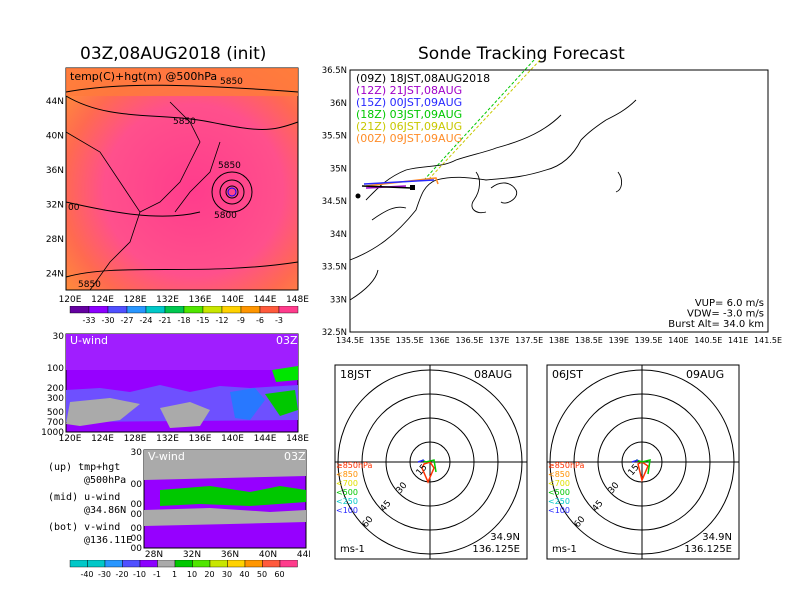 The image size is (792, 612). What do you see at coordinates (559, 340) in the screenshot?
I see `lon-tick-label: 138E` at bounding box center [559, 340].